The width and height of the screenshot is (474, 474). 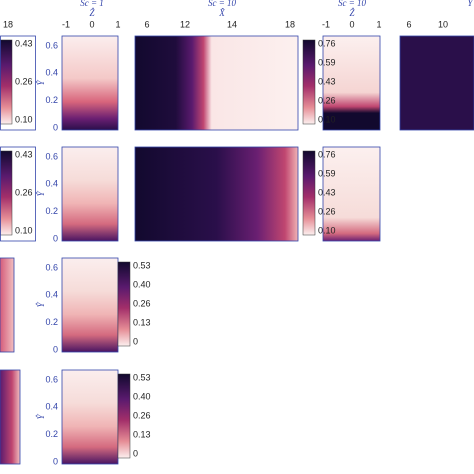 I want to click on column-title: Sc = 1, so click(x=92, y=4).